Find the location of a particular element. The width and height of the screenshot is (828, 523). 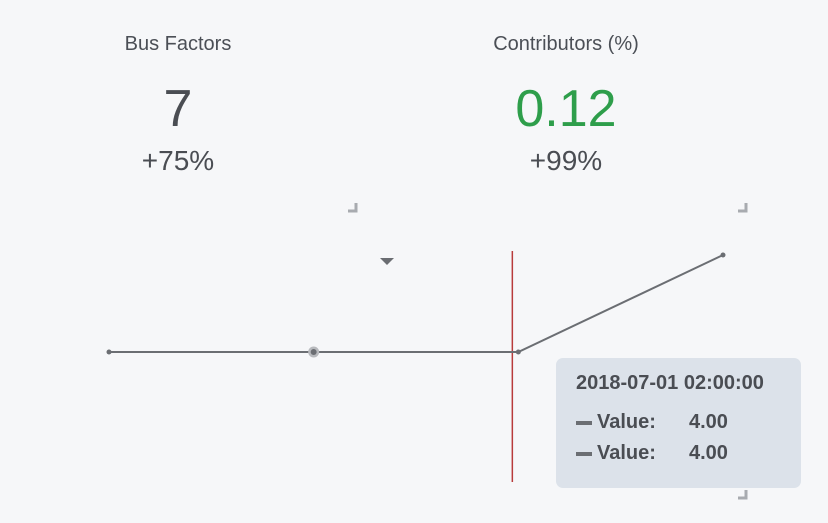

series-line is located at coordinates (416, 303).